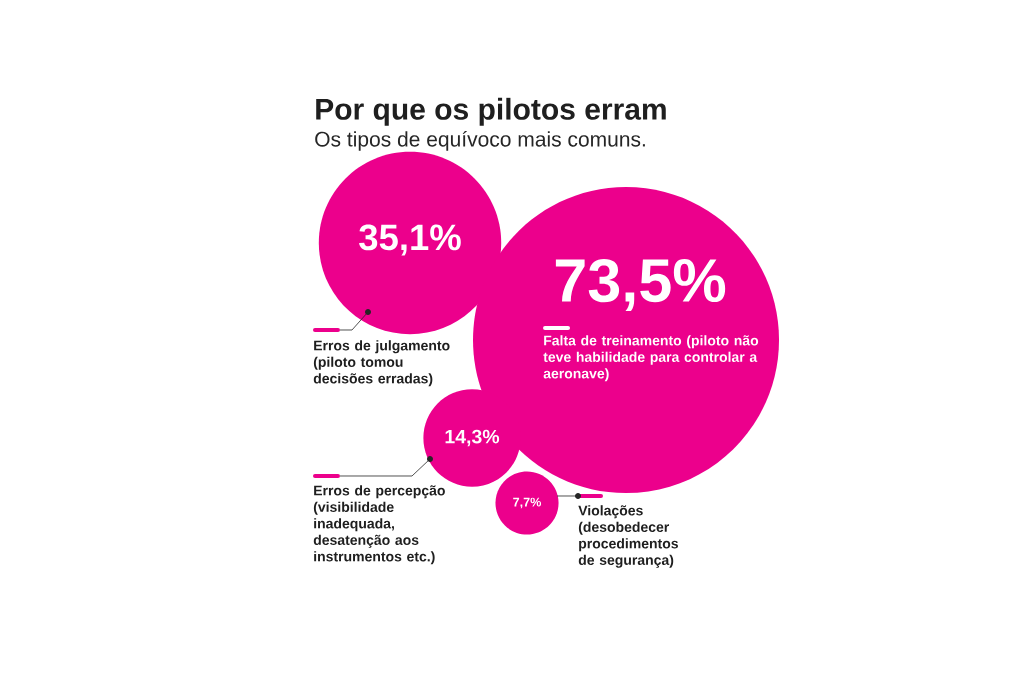  I want to click on text: Os tipos de equívoco mais comuns., so click(480, 140).